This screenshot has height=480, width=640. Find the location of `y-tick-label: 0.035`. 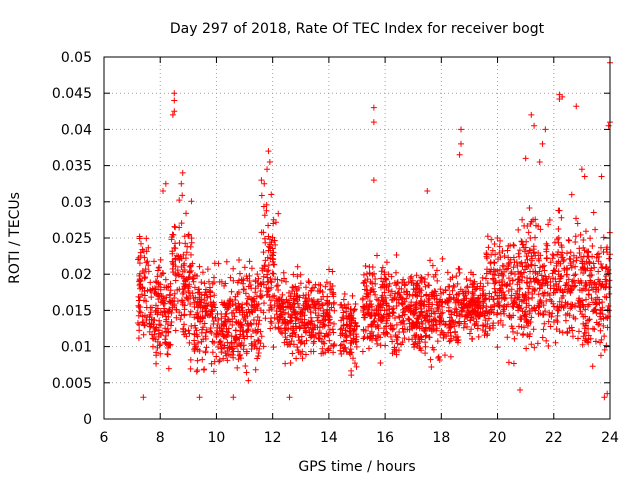

y-tick-label: 0.035 is located at coordinates (72, 167).